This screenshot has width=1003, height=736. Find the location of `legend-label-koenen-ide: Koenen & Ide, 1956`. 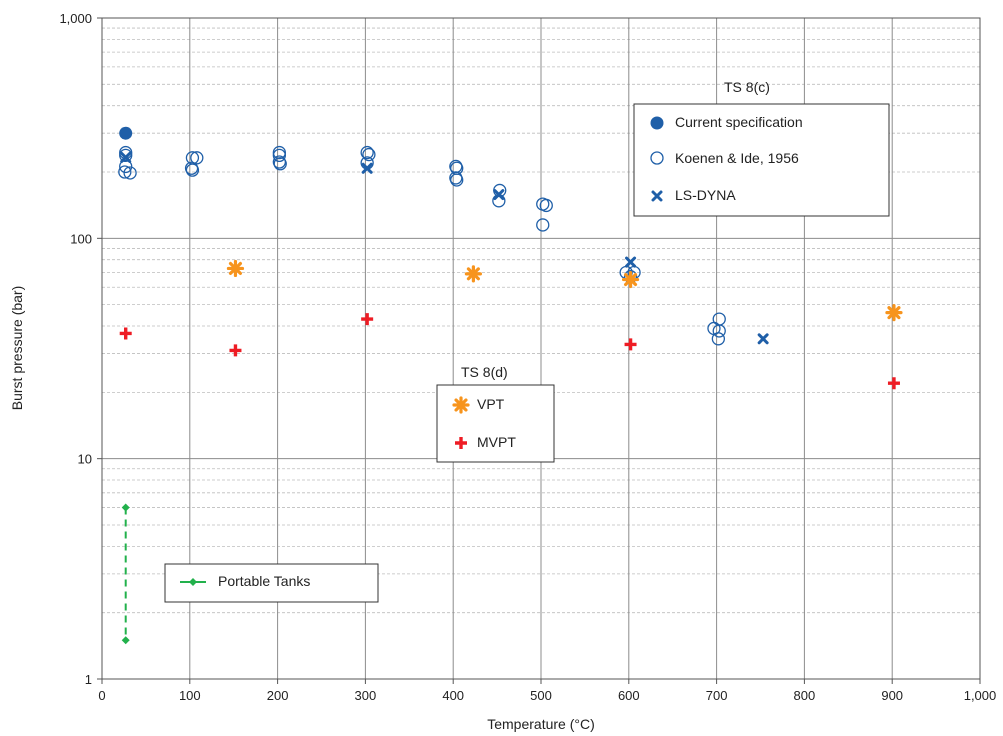

legend-label-koenen-ide: Koenen & Ide, 1956 is located at coordinates (737, 158).